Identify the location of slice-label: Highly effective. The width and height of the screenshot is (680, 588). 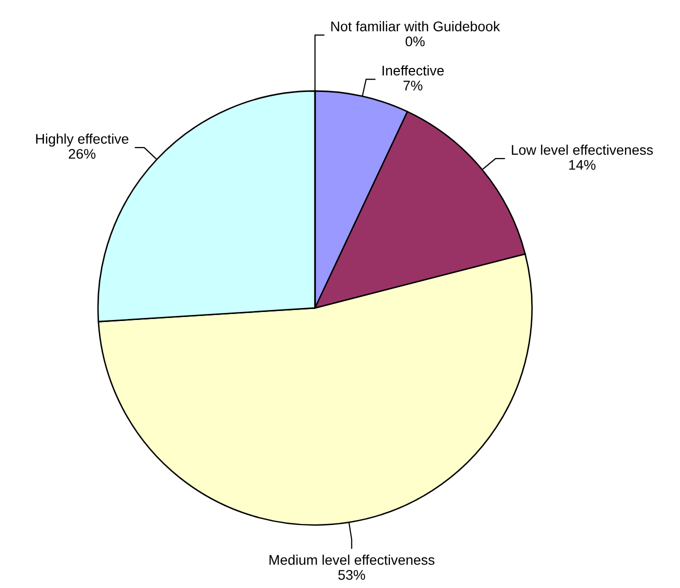
(82, 140).